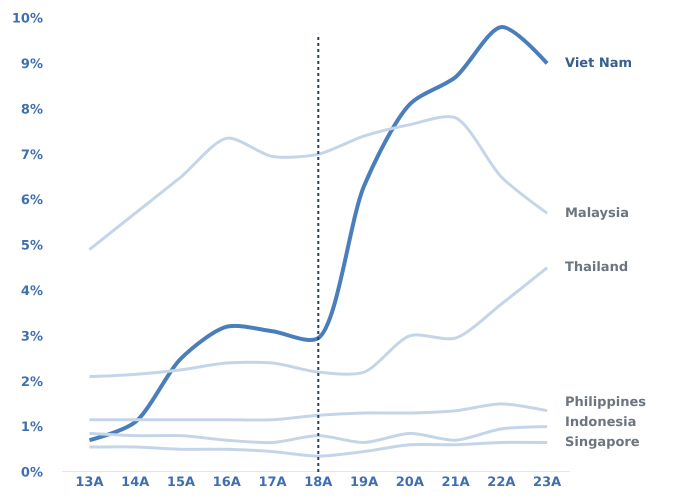 This screenshot has height=504, width=682. Describe the element at coordinates (318, 482) in the screenshot. I see `x-tick-label: 18A` at that location.